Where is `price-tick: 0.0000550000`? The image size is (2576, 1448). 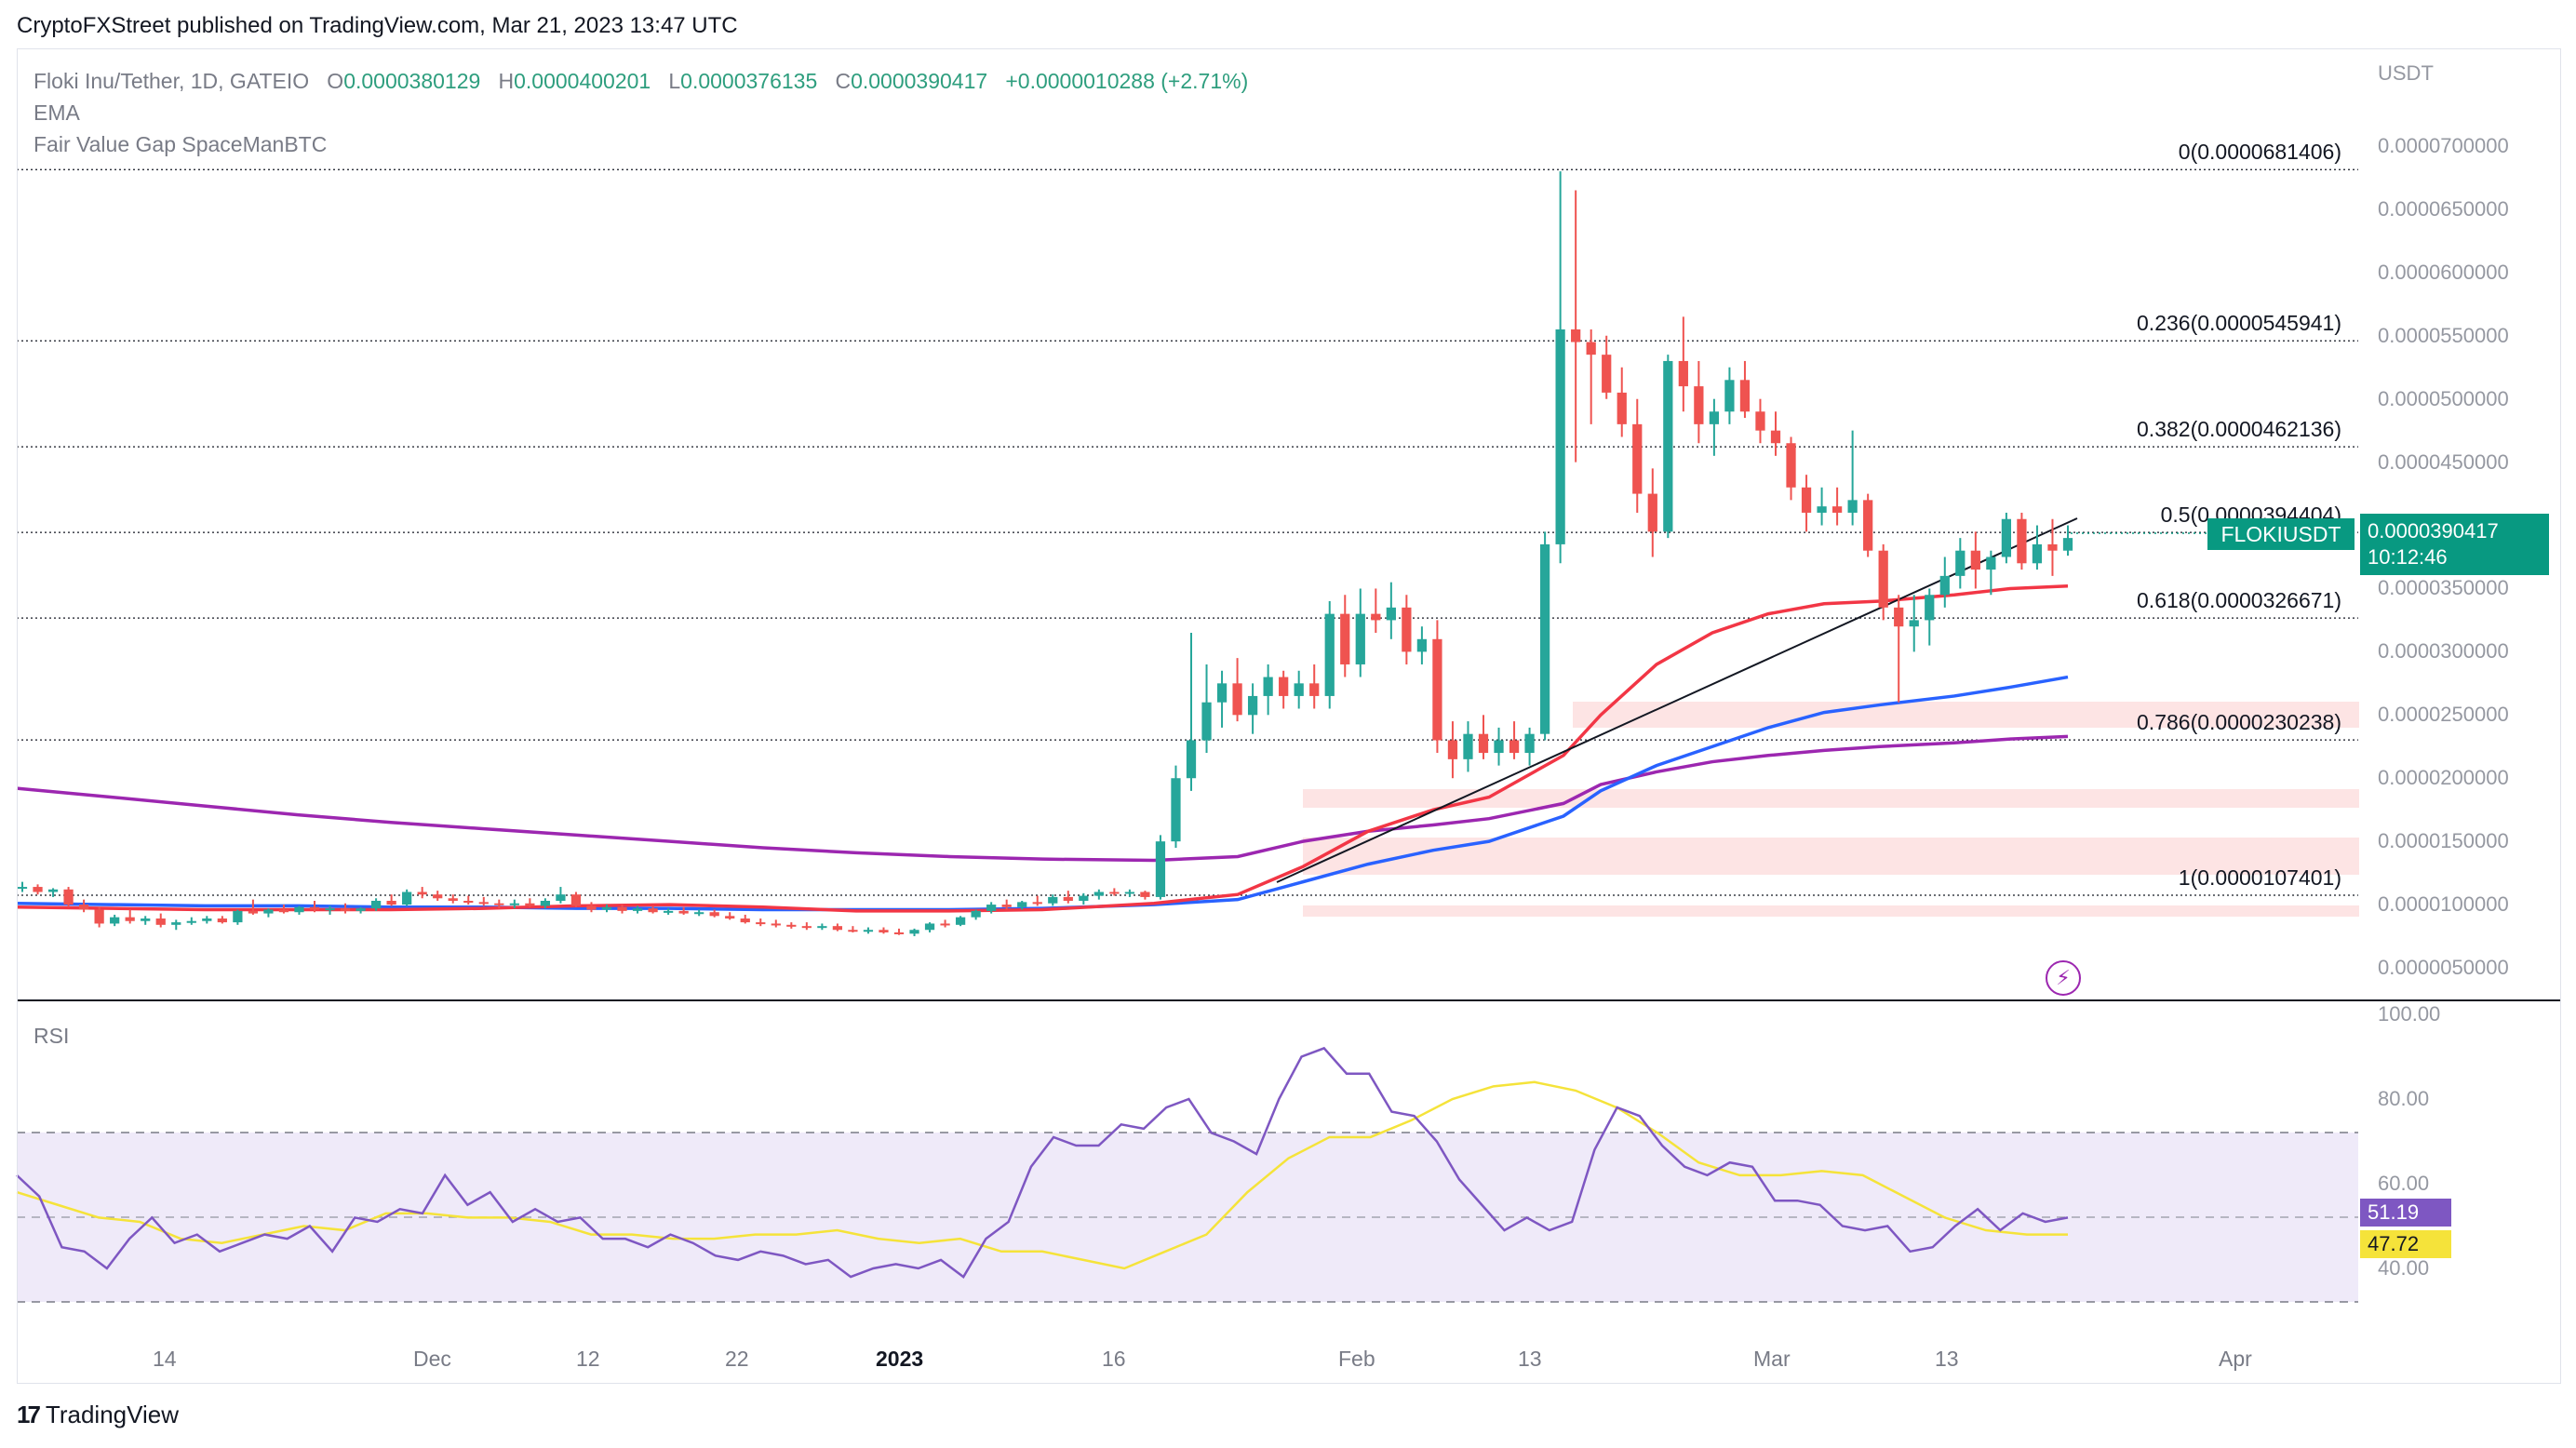 price-tick: 0.0000550000 is located at coordinates (2443, 335).